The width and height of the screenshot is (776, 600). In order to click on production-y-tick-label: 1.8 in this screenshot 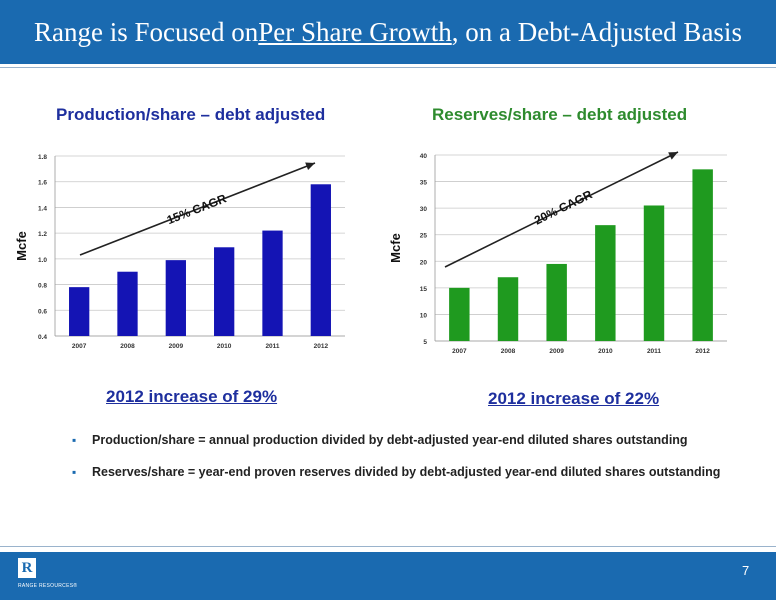, I will do `click(42, 157)`.